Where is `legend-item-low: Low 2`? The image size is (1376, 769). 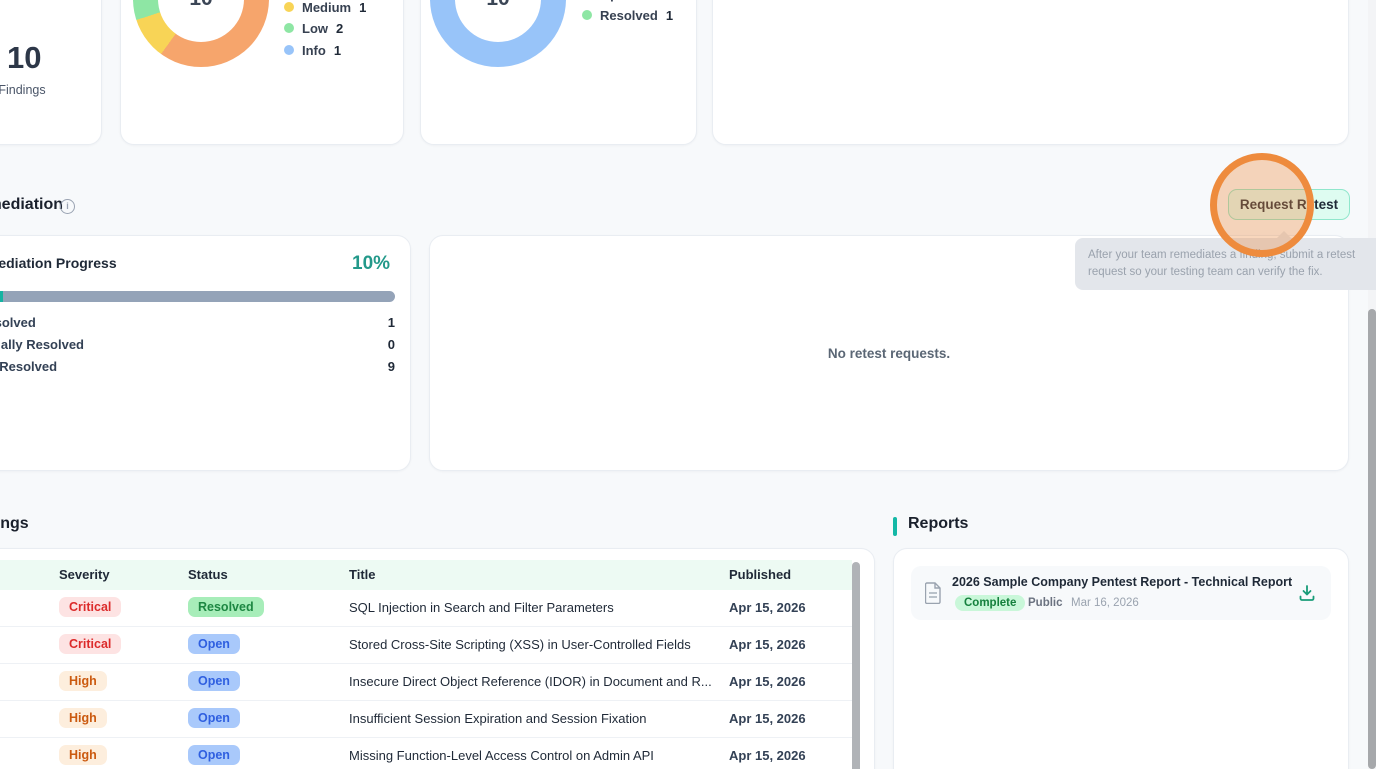 legend-item-low: Low 2 is located at coordinates (313, 28).